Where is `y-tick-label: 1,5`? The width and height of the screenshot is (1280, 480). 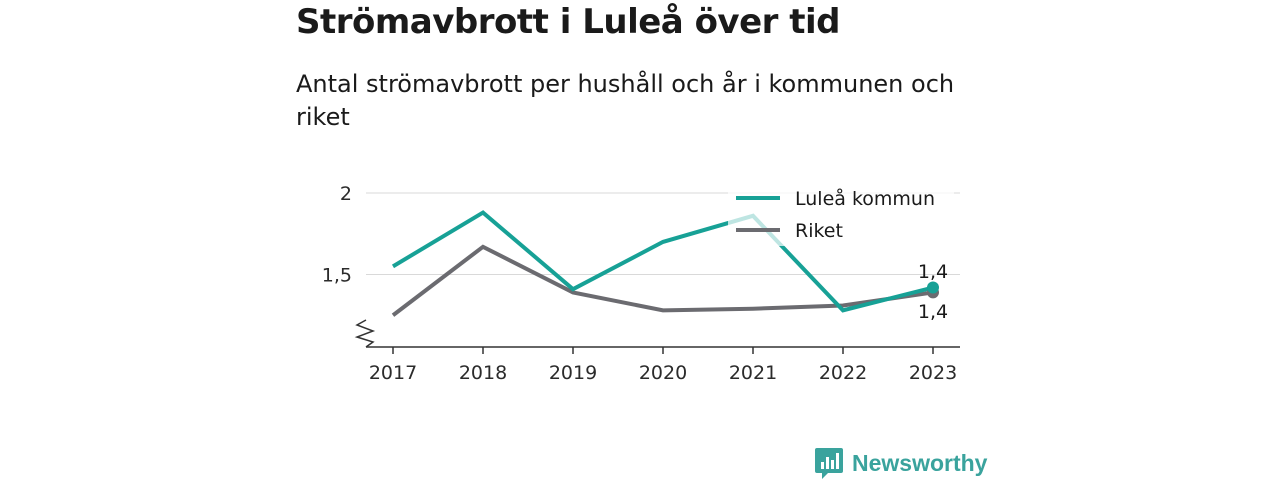 y-tick-label: 1,5 is located at coordinates (337, 276).